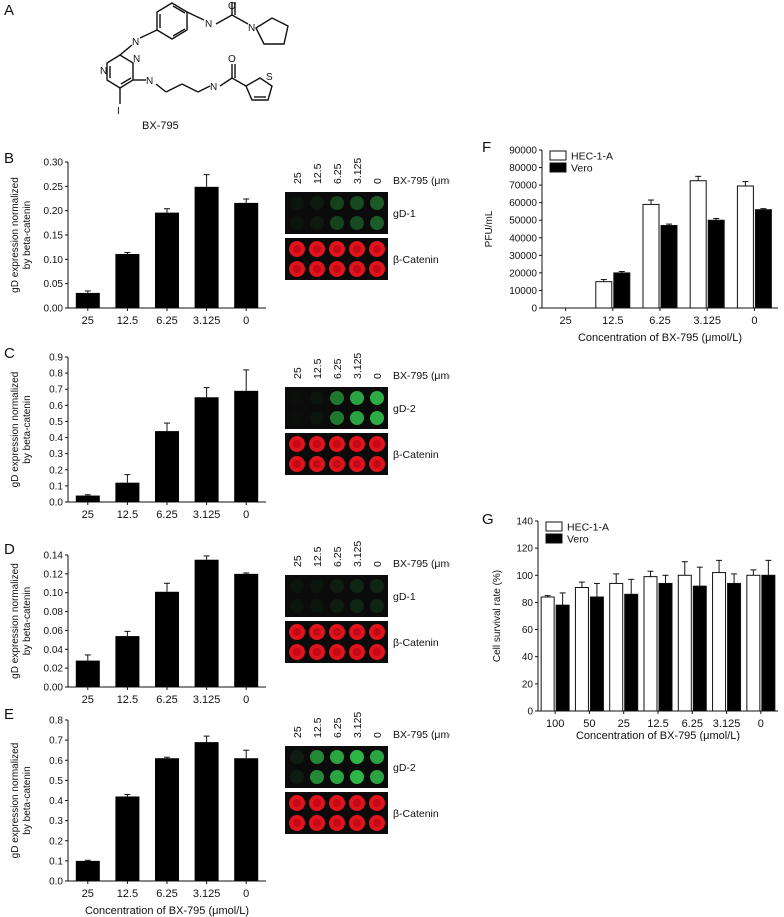  I want to click on f-ytick-label: 90000, so click(523, 151).